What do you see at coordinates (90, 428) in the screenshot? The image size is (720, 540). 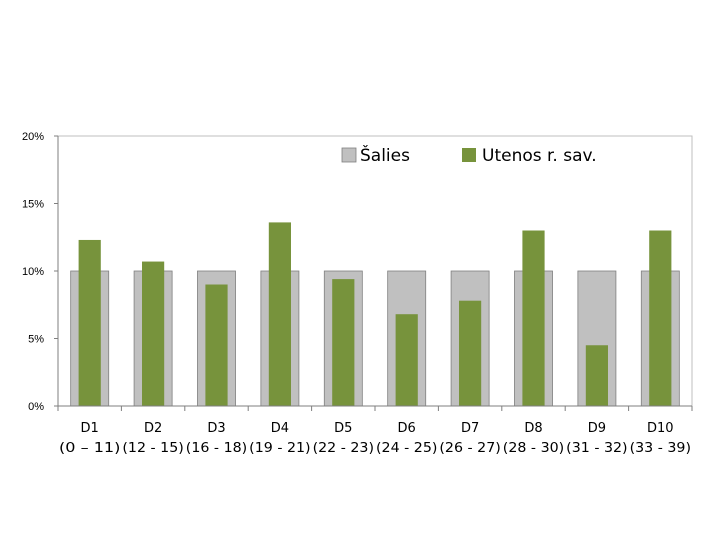 I see `x-category-label: D1` at bounding box center [90, 428].